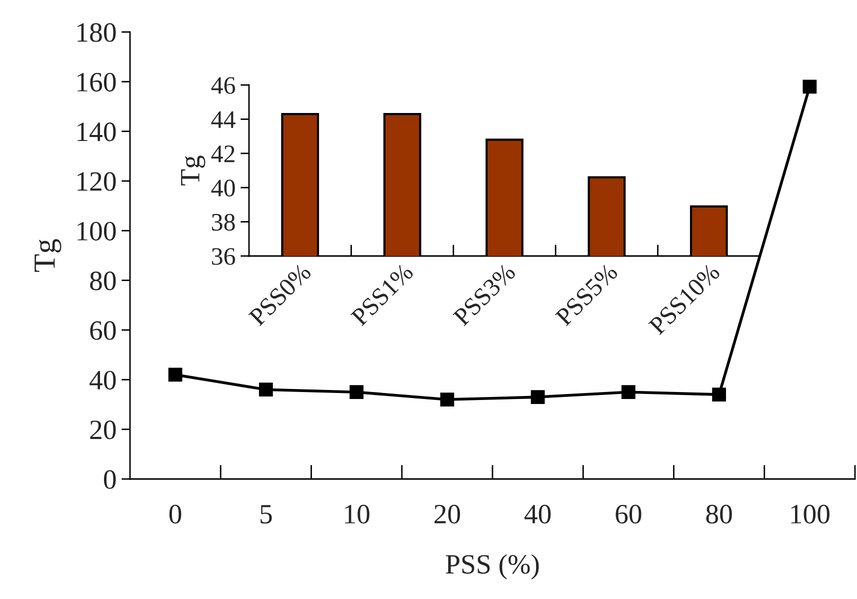  Describe the element at coordinates (110, 479) in the screenshot. I see `y-tick-label: 0` at that location.